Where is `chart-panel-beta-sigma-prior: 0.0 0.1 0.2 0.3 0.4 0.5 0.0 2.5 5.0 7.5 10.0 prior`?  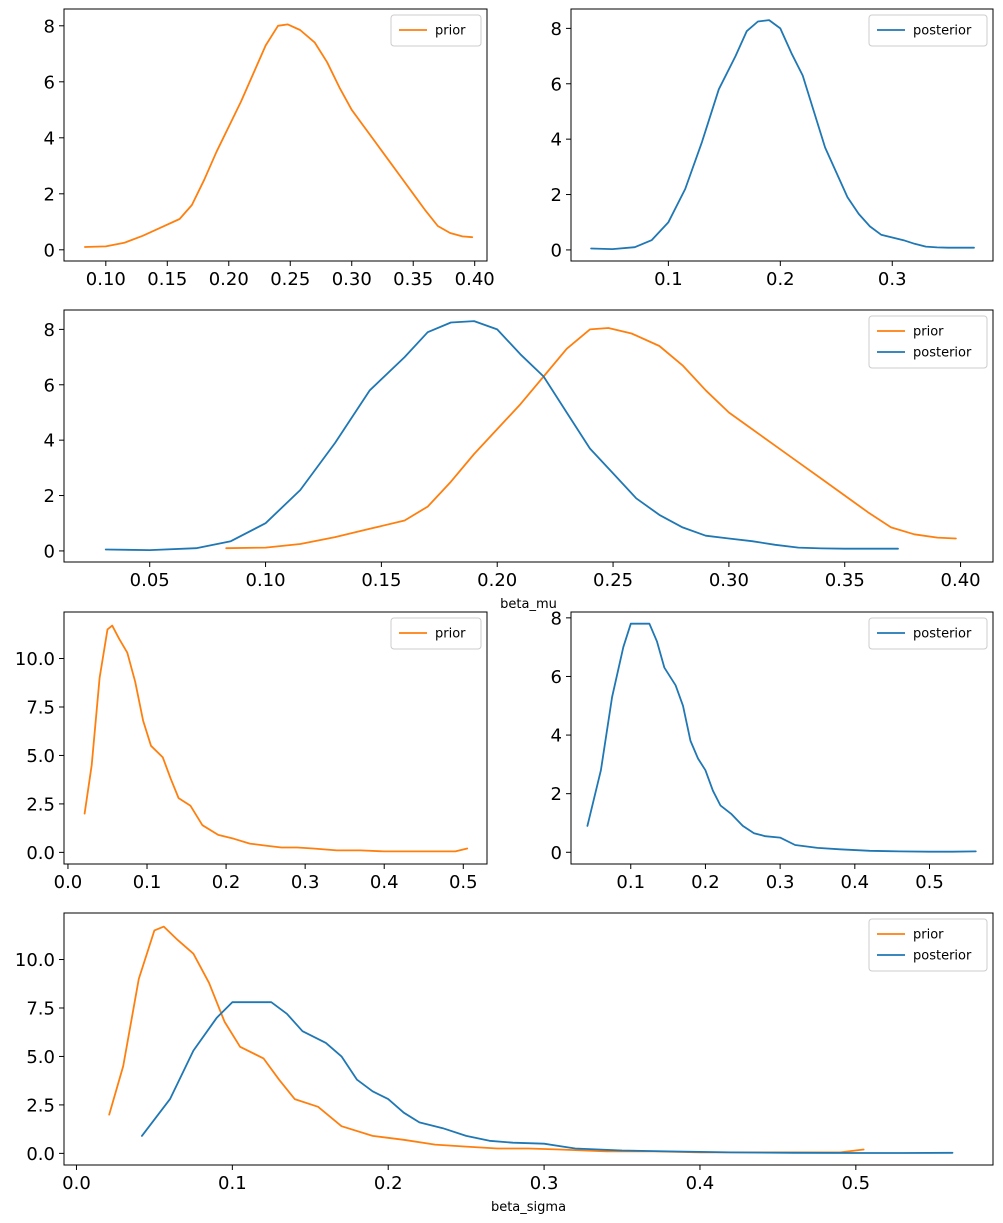
chart-panel-beta-sigma-prior: 0.0 0.1 0.2 0.3 0.4 0.5 0.0 2.5 5.0 7.5 10.0 prior is located at coordinates (251, 752).